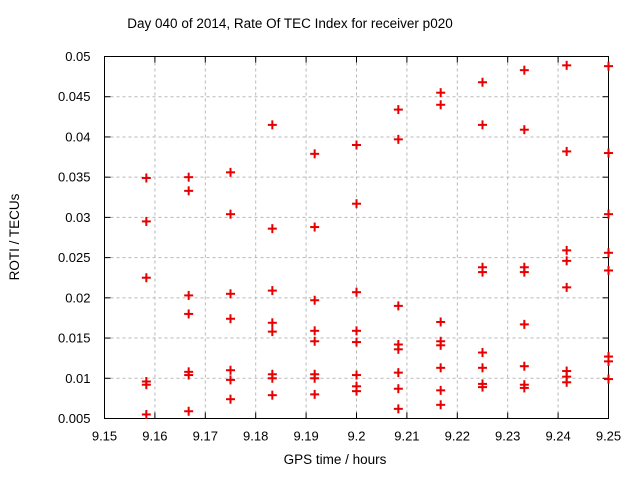 The width and height of the screenshot is (640, 480). Describe the element at coordinates (77, 297) in the screenshot. I see `y-tick-label: 0.02` at that location.